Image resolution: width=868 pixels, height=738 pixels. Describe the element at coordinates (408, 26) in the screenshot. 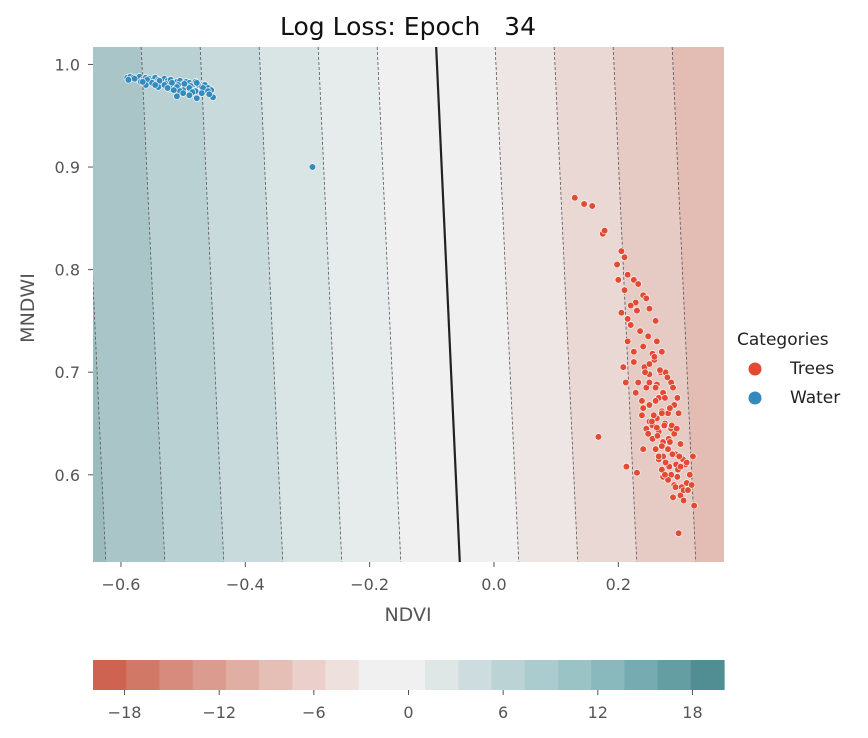

I see `chart-title: Log Loss: Epoch 34` at that location.